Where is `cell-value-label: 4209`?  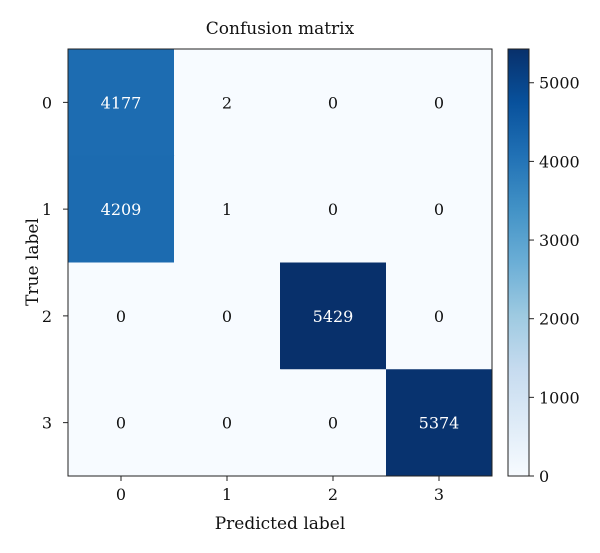
cell-value-label: 4209 is located at coordinates (121, 209).